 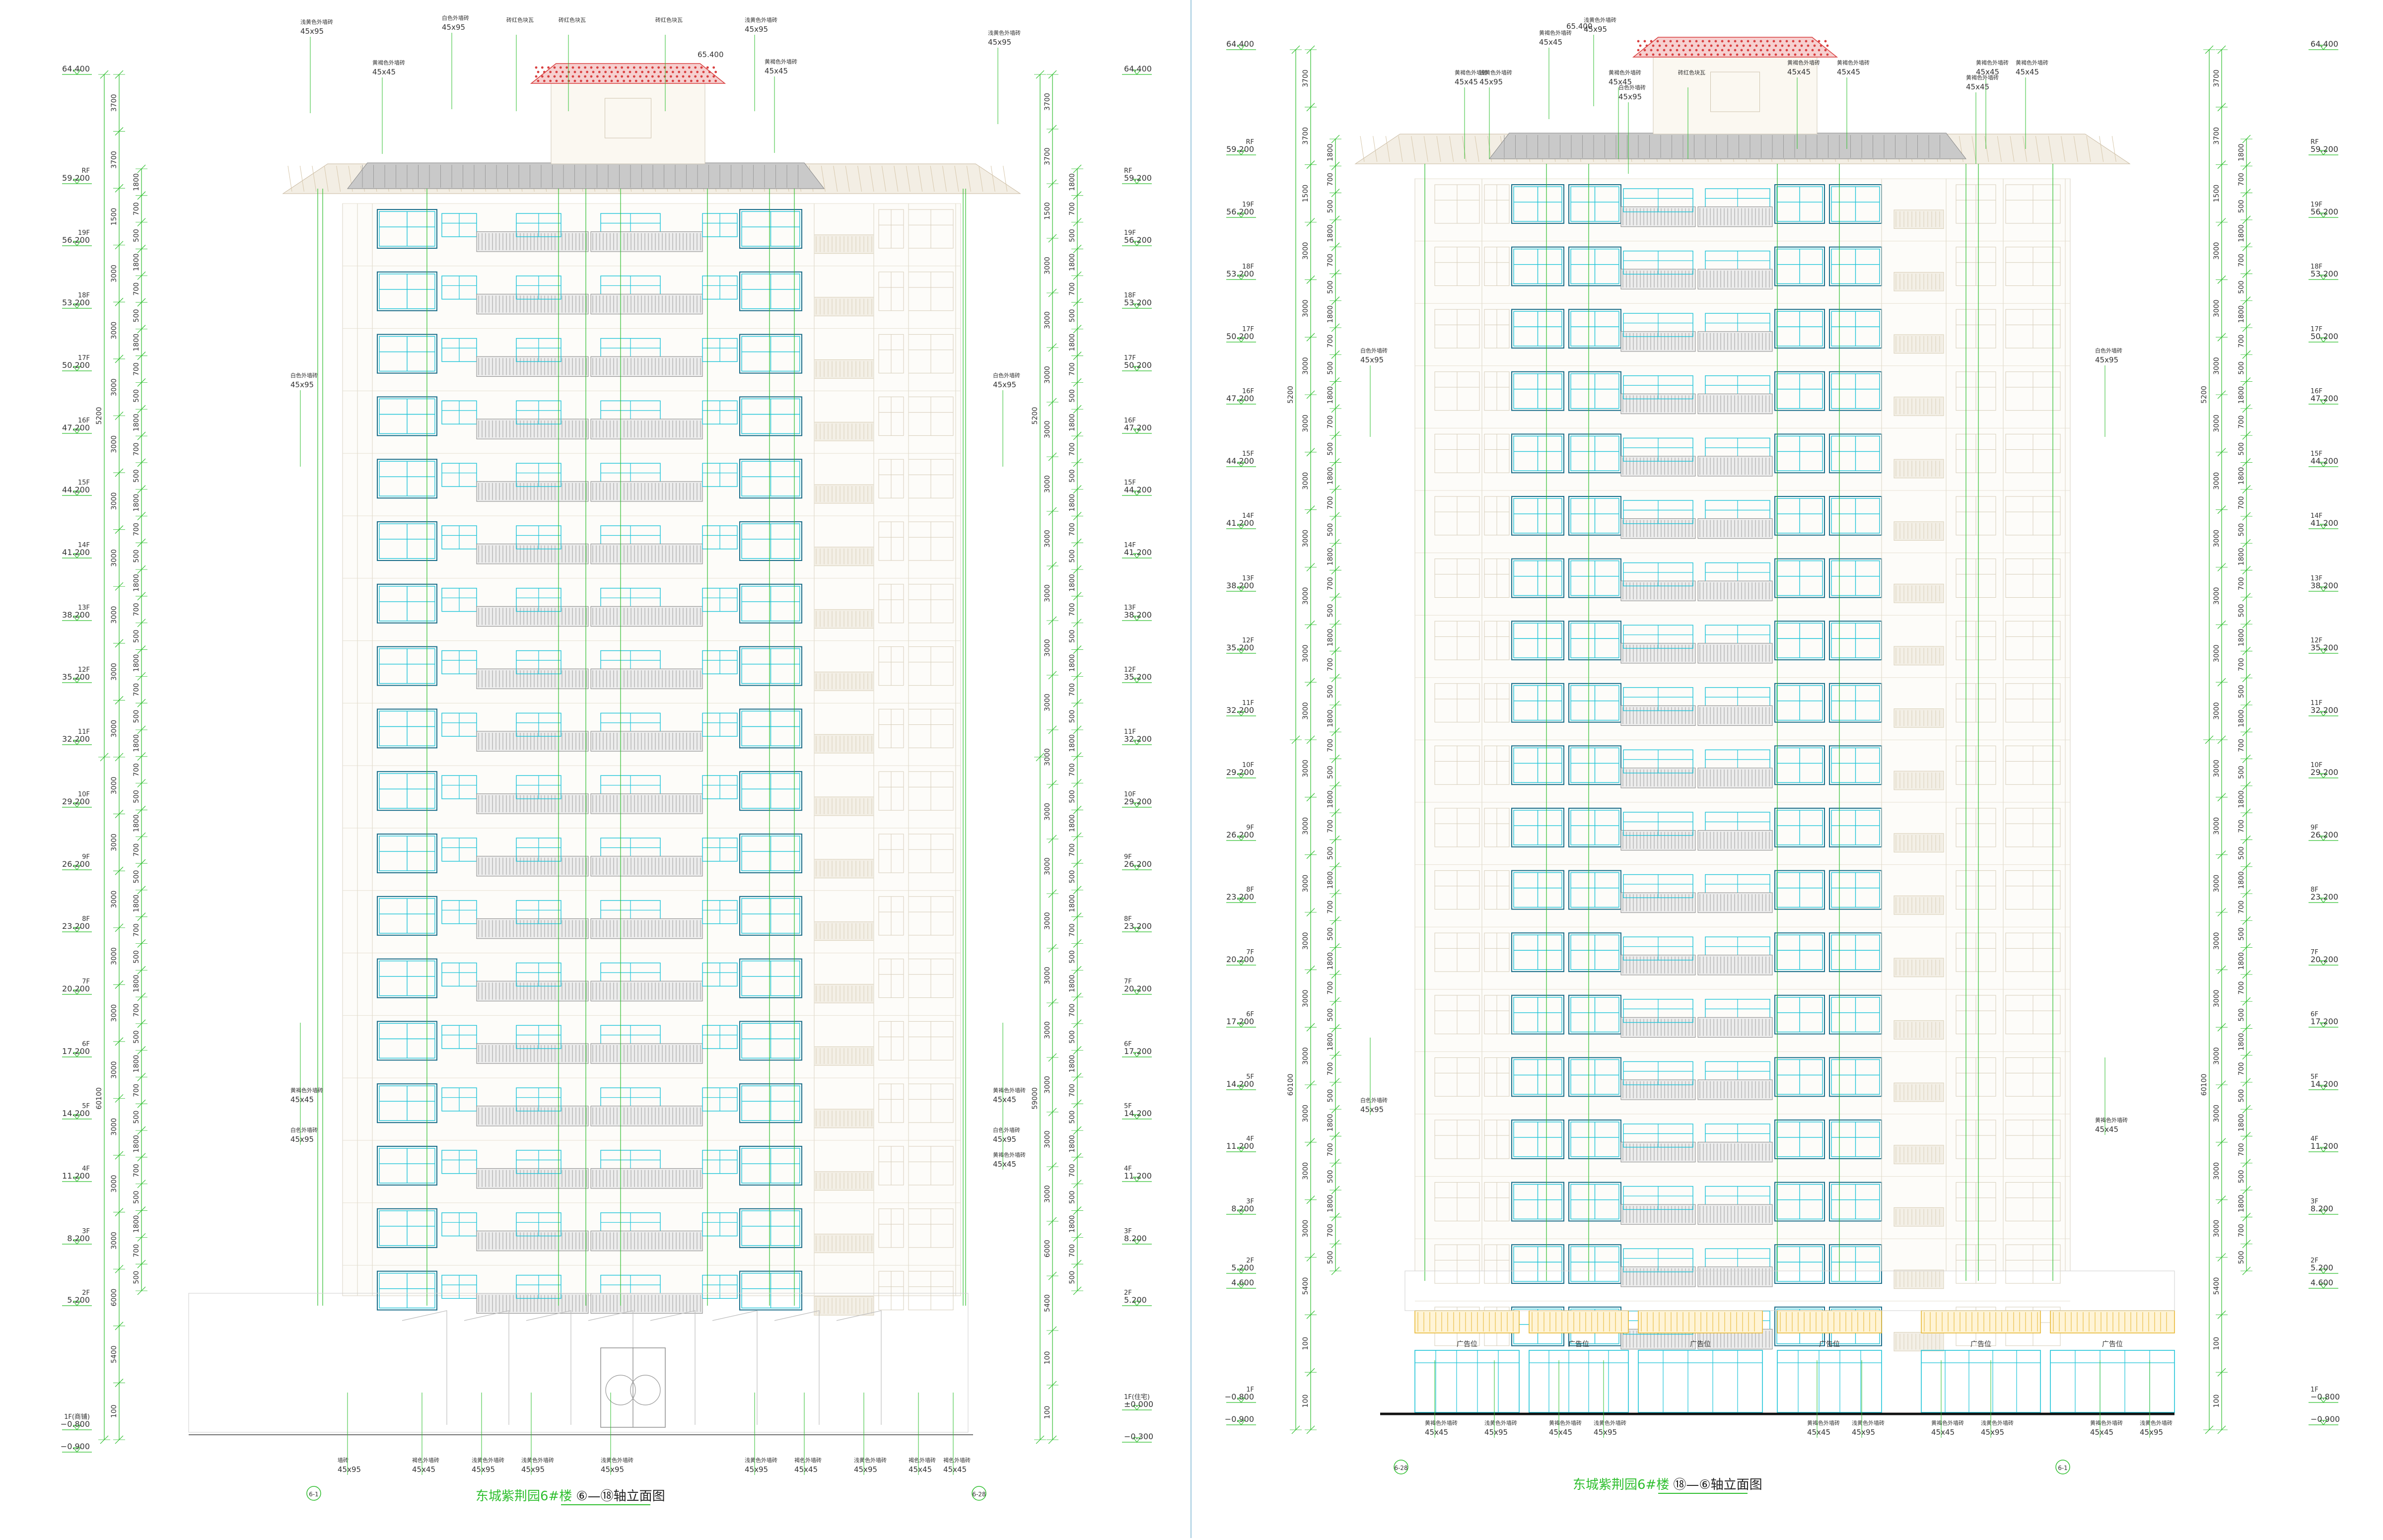 What do you see at coordinates (1072, 1064) in the screenshot?
I see `left-r-dim-inner-value: 1800` at bounding box center [1072, 1064].